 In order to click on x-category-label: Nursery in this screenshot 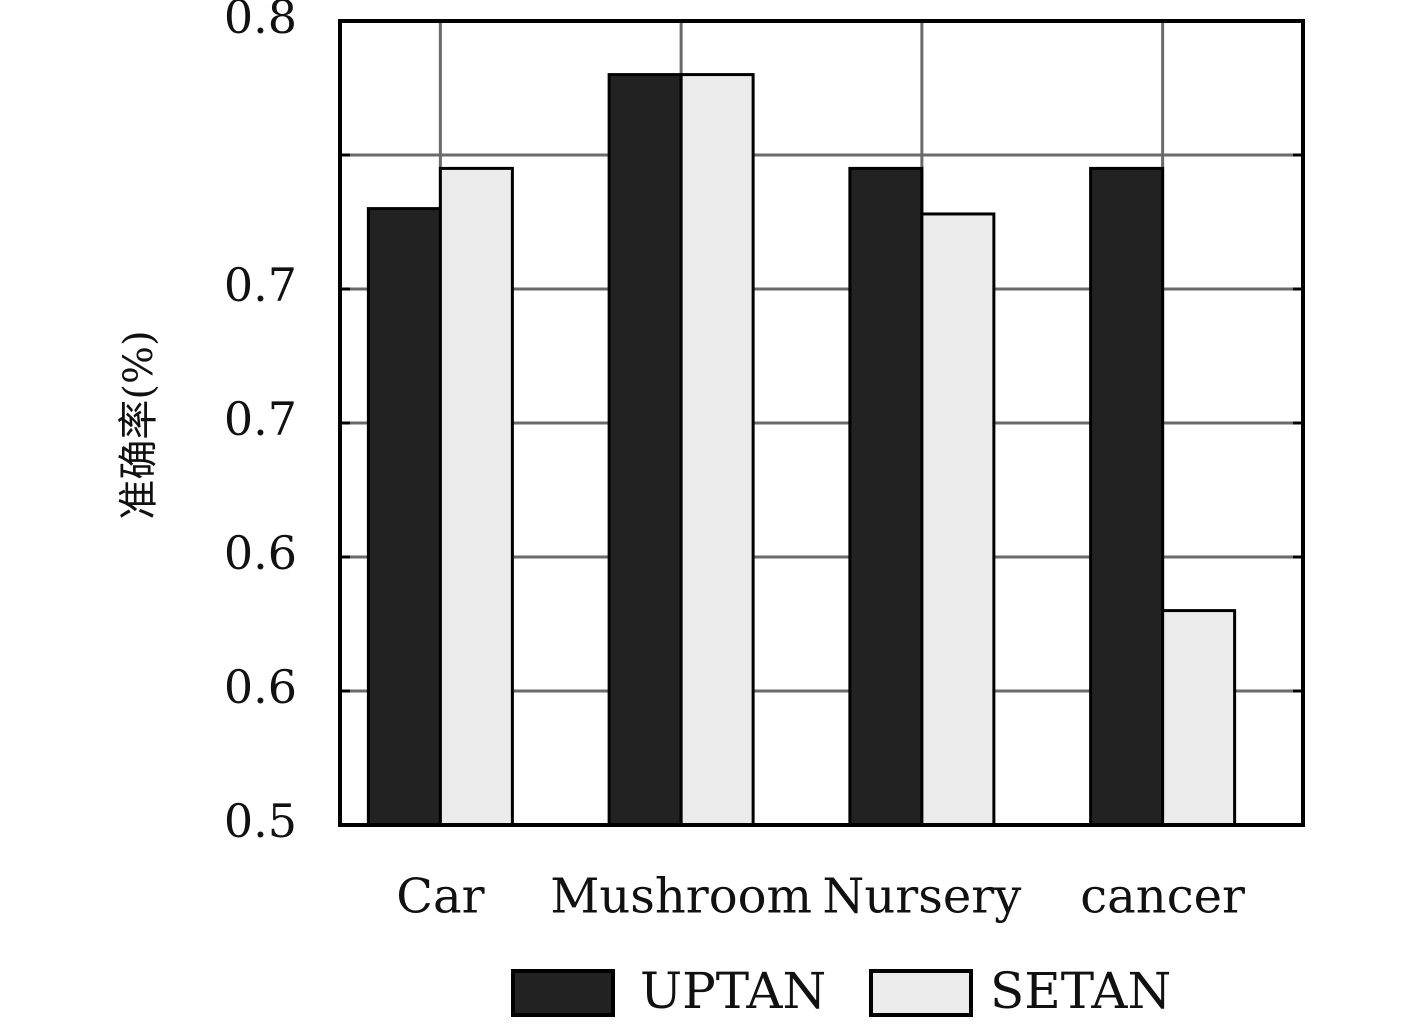, I will do `click(921, 897)`.